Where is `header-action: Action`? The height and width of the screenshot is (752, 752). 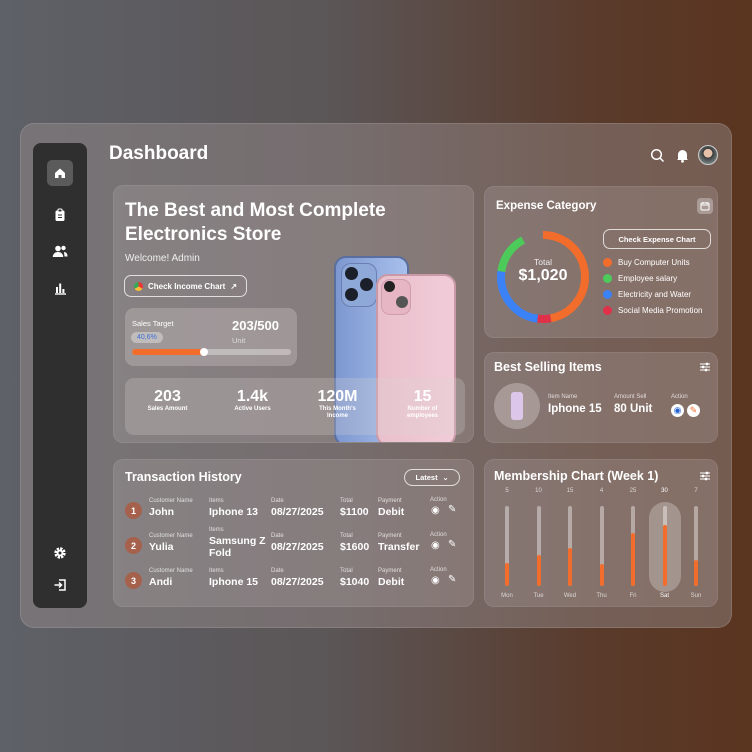
header-action: Action is located at coordinates (438, 570).